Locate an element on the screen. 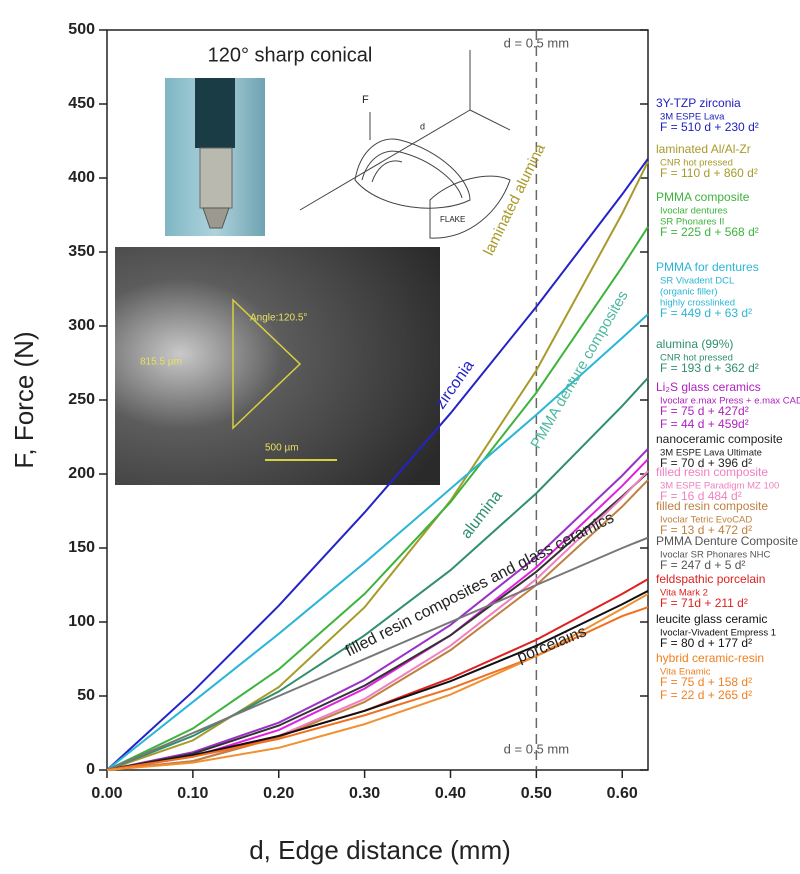  legend-text: F = 225 d + 568 d² is located at coordinates (709, 232).